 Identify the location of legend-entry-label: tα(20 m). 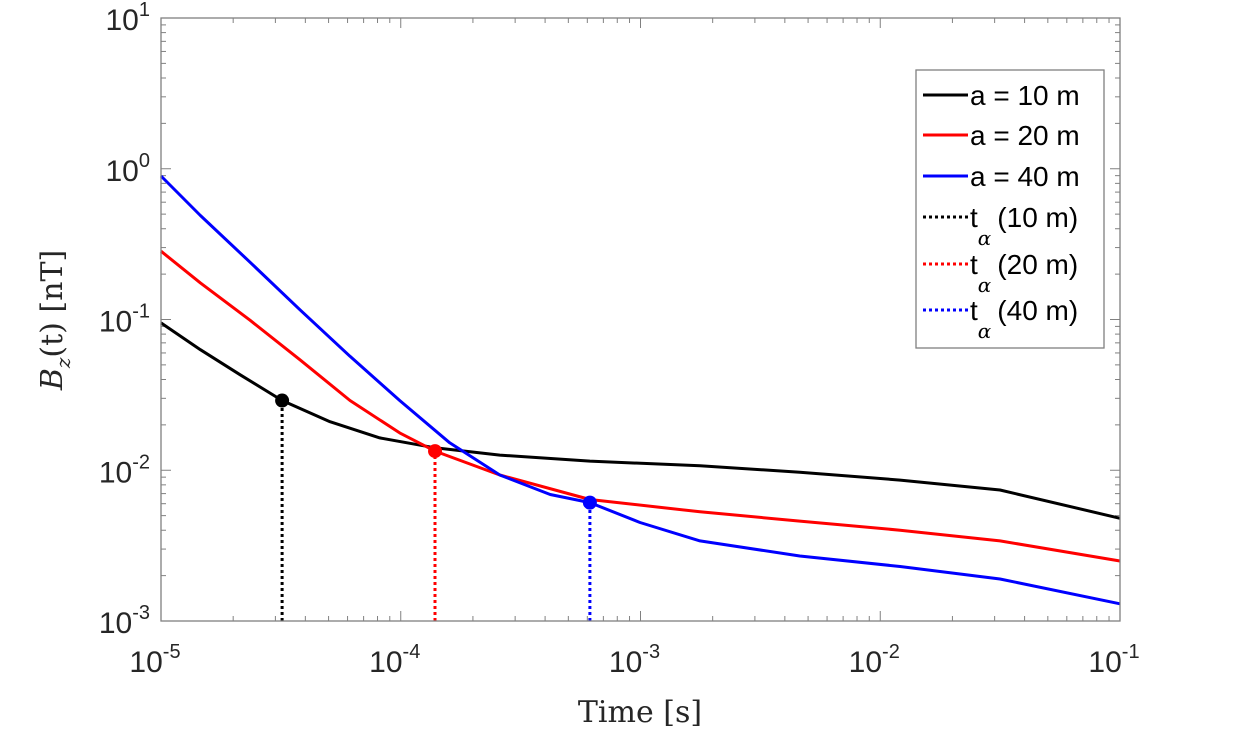
(1024, 273).